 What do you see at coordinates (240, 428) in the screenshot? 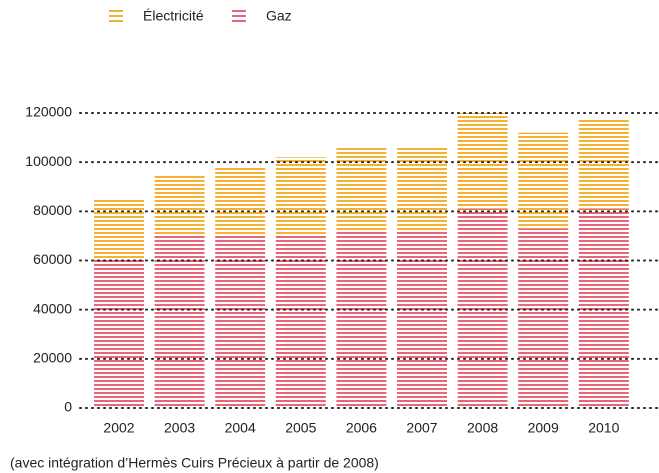
I see `x-tick-label: 2004` at bounding box center [240, 428].